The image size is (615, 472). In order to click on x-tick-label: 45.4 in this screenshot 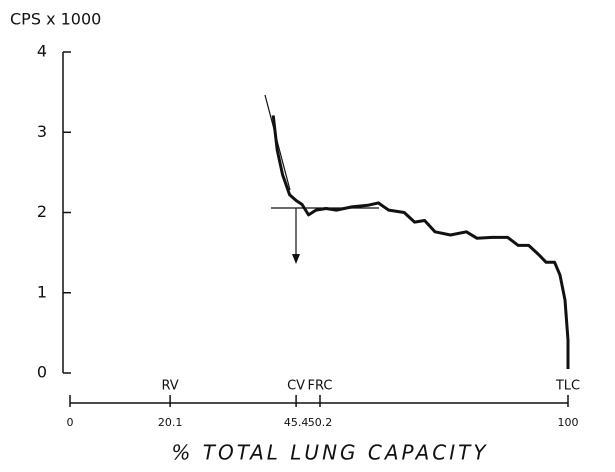, I will do `click(296, 422)`.